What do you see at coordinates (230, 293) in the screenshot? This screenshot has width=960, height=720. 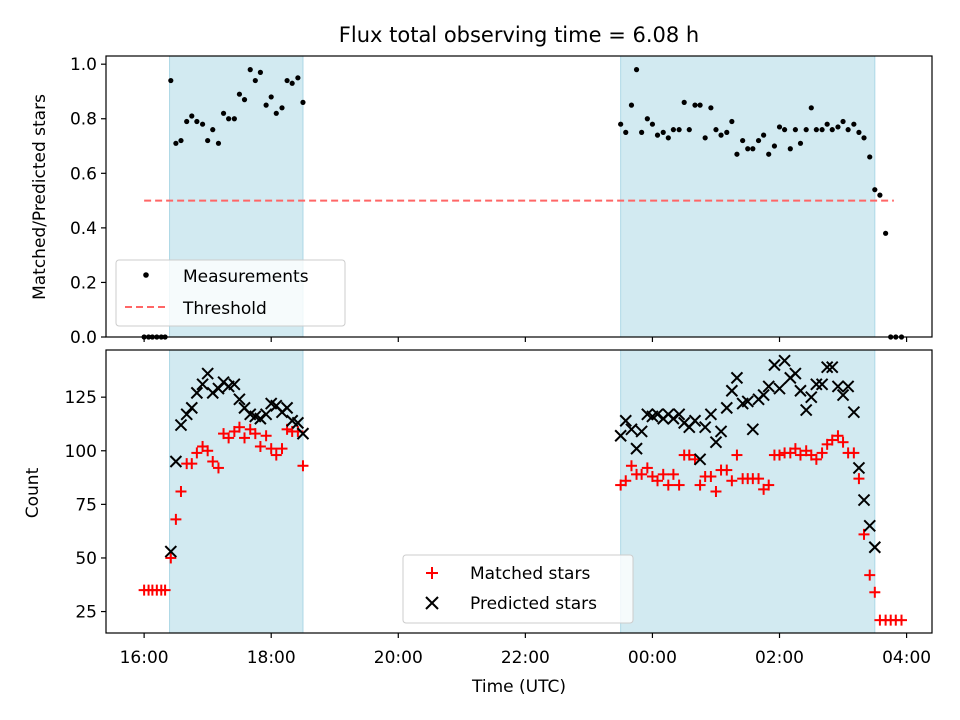 I see `top-legend-box` at bounding box center [230, 293].